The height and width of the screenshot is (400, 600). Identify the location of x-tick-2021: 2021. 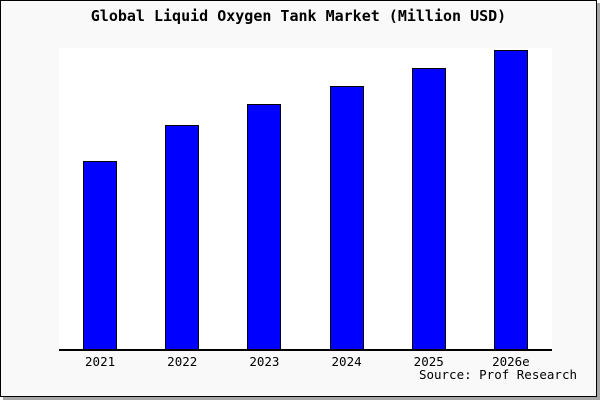
(100, 361).